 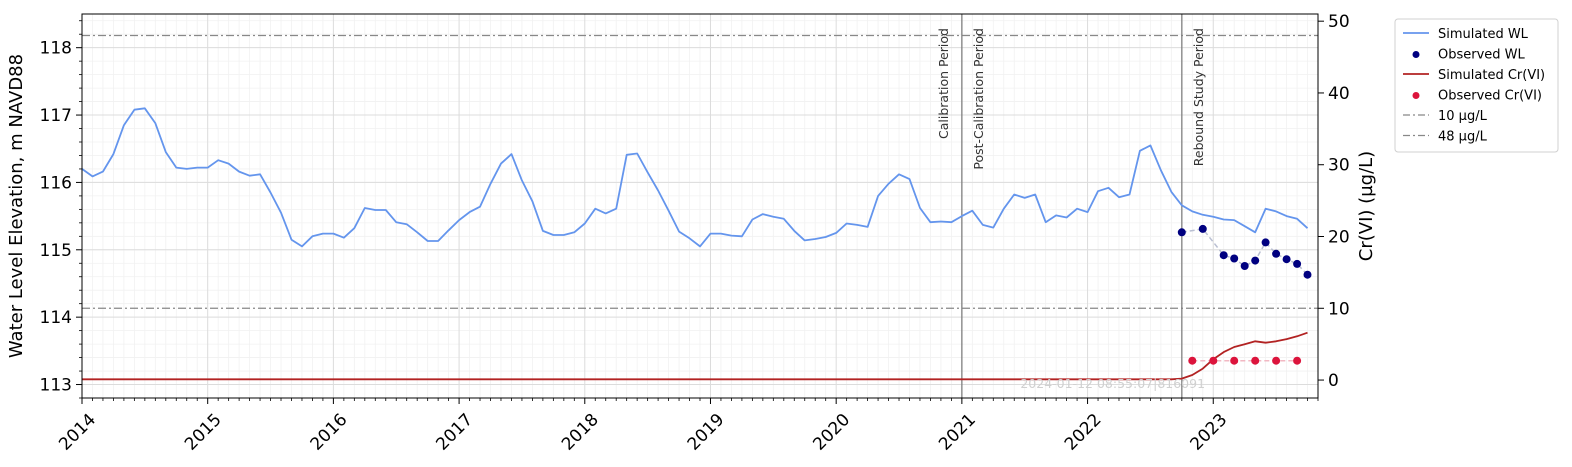 I want to click on y-axis-left-label: Water Level Elevation, m NAVD88, so click(x=16, y=206).